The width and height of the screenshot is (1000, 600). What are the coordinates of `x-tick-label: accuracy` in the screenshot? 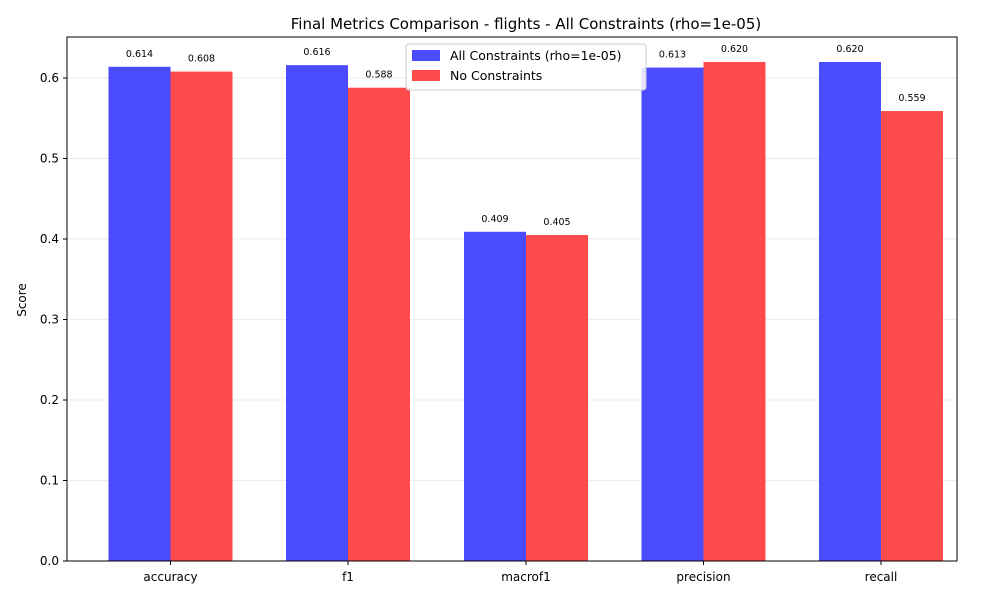 It's located at (170, 577).